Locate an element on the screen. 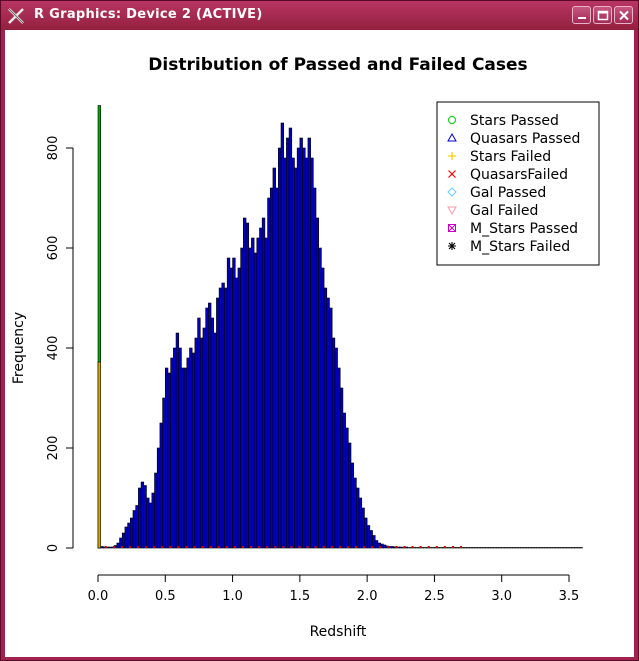 This screenshot has width=639, height=661. x-tick-label: 1.0 is located at coordinates (232, 596).